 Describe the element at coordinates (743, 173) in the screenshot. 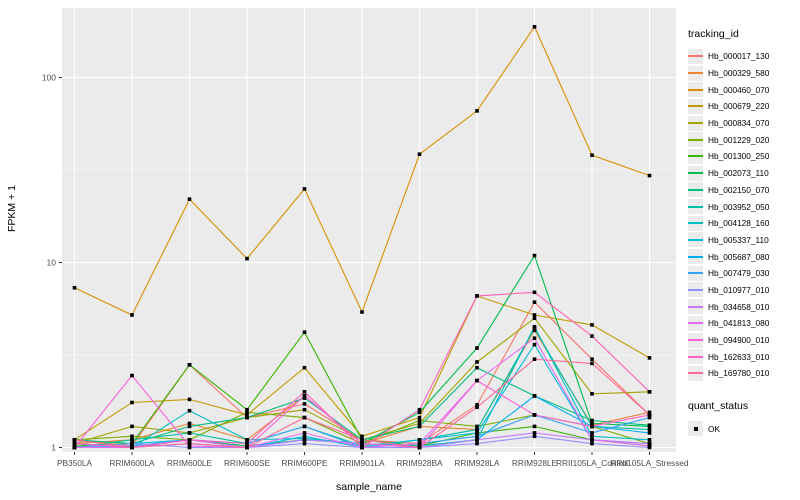

I see `legend-entry: Hb_002073_110` at that location.